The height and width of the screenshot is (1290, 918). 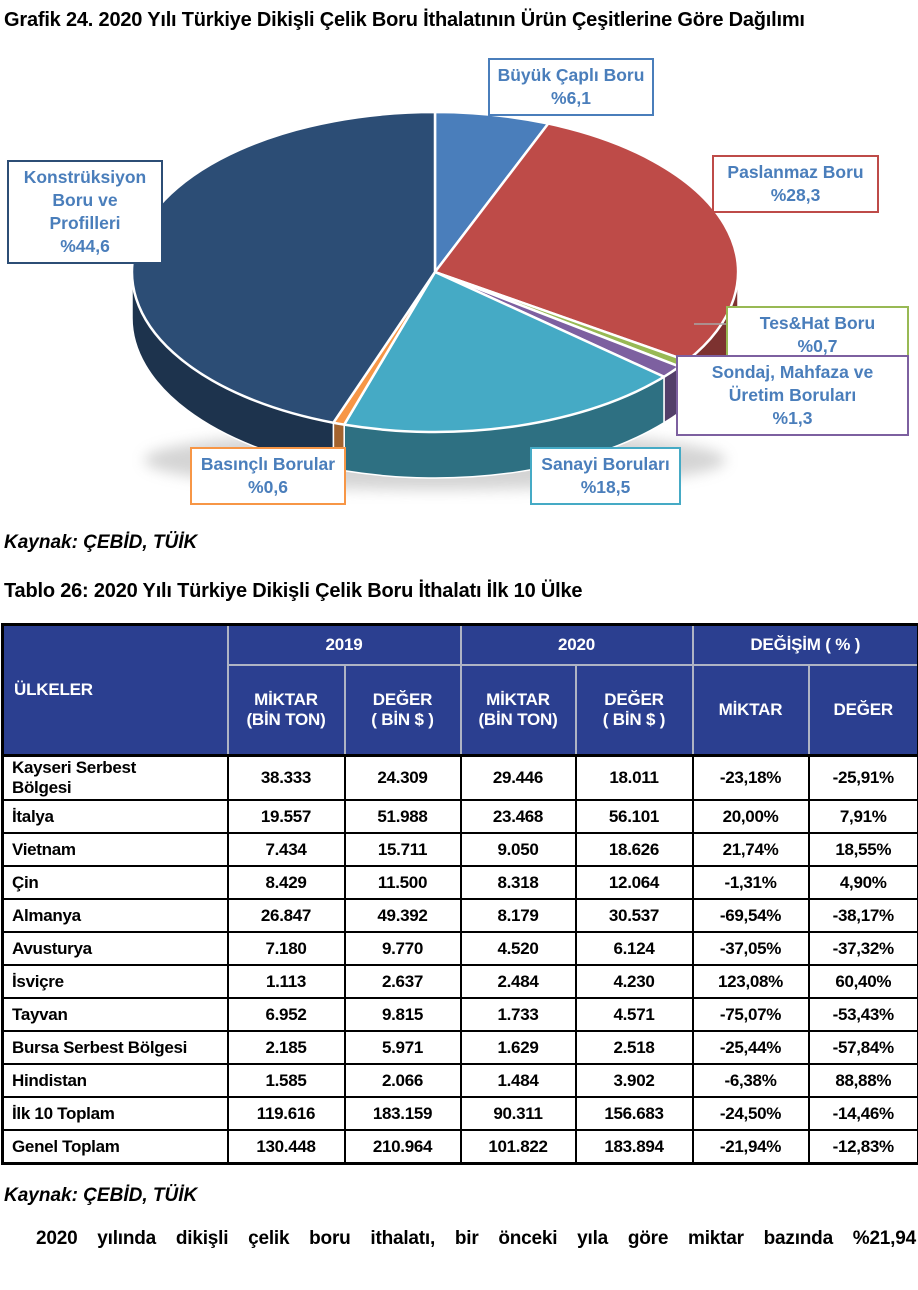 What do you see at coordinates (750, 710) in the screenshot?
I see `header-degisim-miktar: MİKTAR` at bounding box center [750, 710].